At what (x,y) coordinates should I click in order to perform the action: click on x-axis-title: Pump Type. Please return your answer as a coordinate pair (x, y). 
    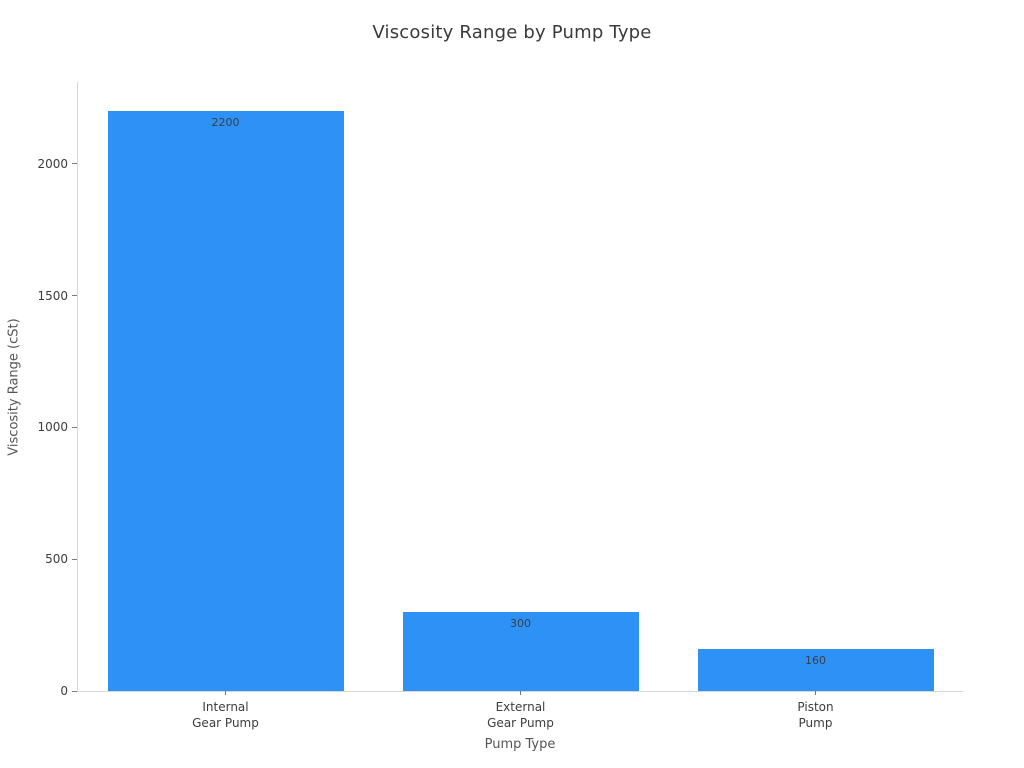
    Looking at the image, I should click on (520, 744).